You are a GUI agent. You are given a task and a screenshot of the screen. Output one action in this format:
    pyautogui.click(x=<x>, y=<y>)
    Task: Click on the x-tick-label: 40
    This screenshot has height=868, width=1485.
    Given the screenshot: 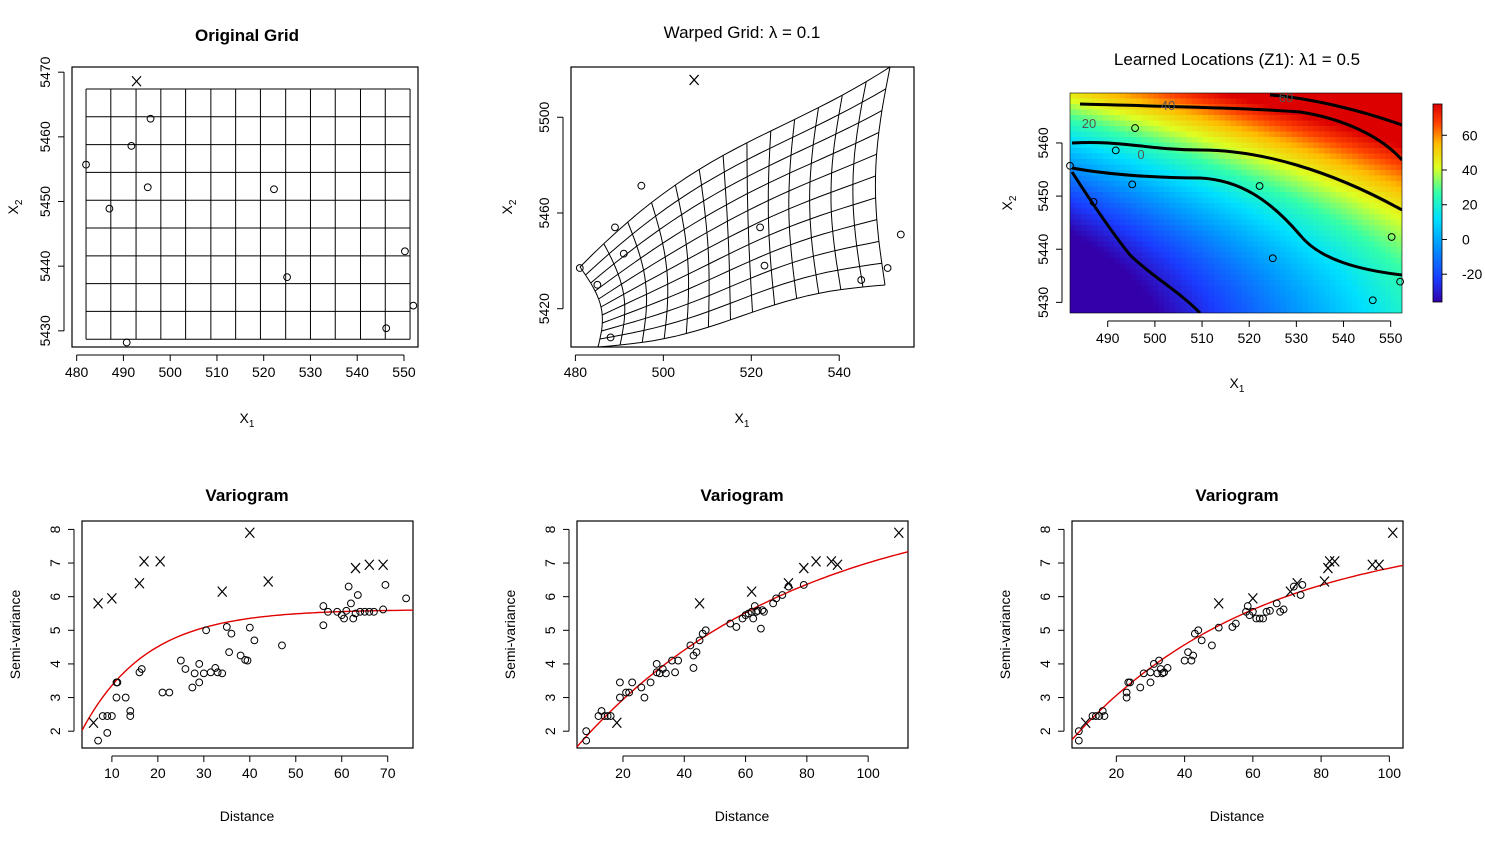 What is the action you would take?
    pyautogui.click(x=250, y=773)
    